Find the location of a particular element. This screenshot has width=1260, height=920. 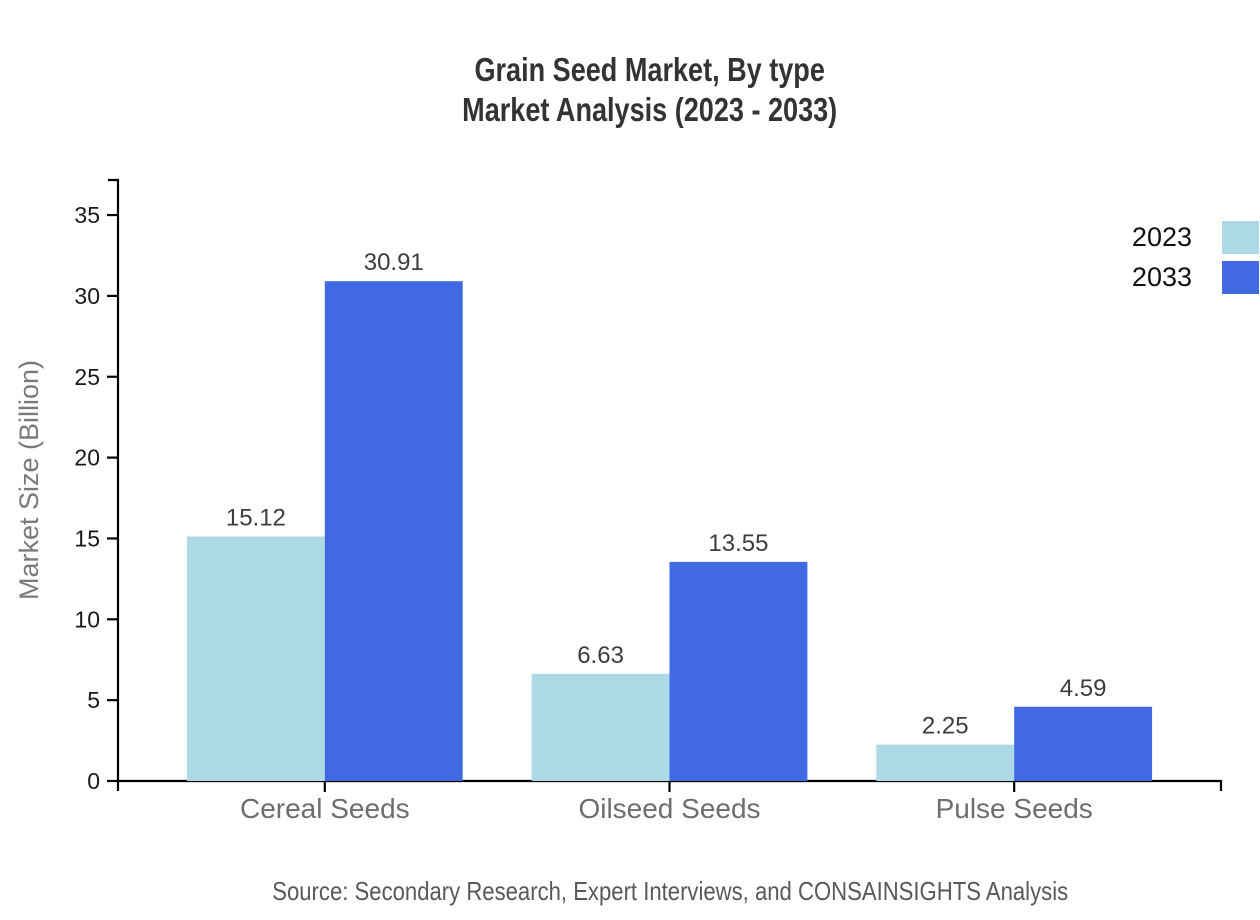

category-label: Pulse Seeds is located at coordinates (1014, 808).